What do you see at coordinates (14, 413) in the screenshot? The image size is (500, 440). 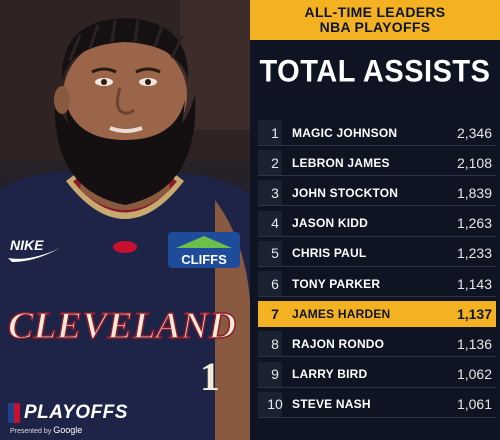 I see `nba-logo-icon` at bounding box center [14, 413].